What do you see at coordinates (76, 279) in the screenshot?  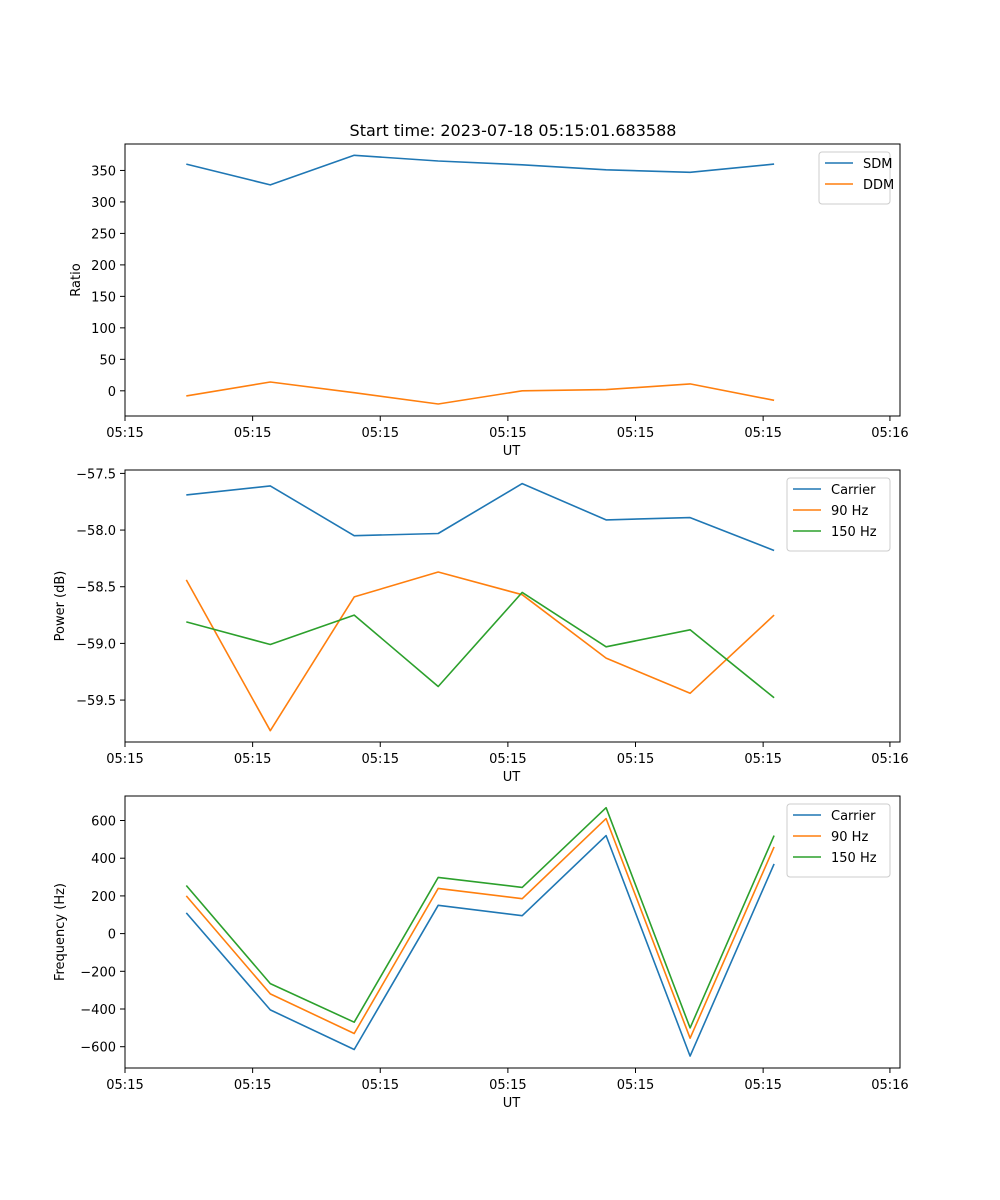 I see `y-axis-label: Ratio` at bounding box center [76, 279].